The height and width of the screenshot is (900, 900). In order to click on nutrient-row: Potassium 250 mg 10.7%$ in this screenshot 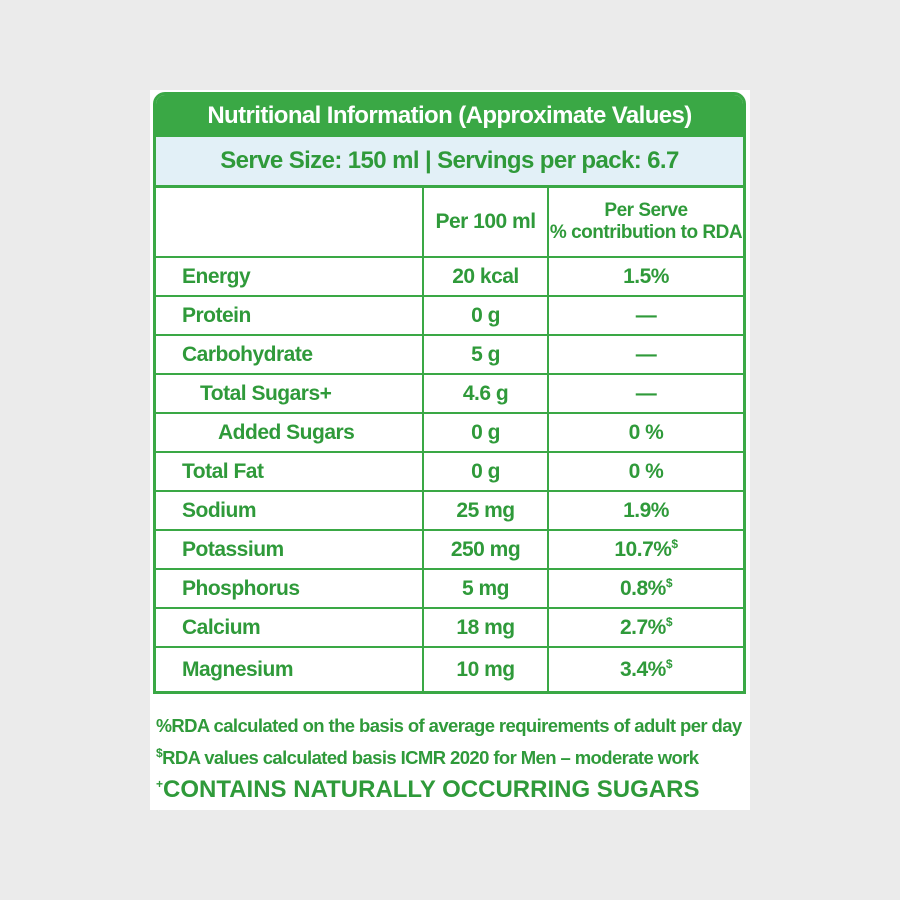, I will do `click(449, 549)`.